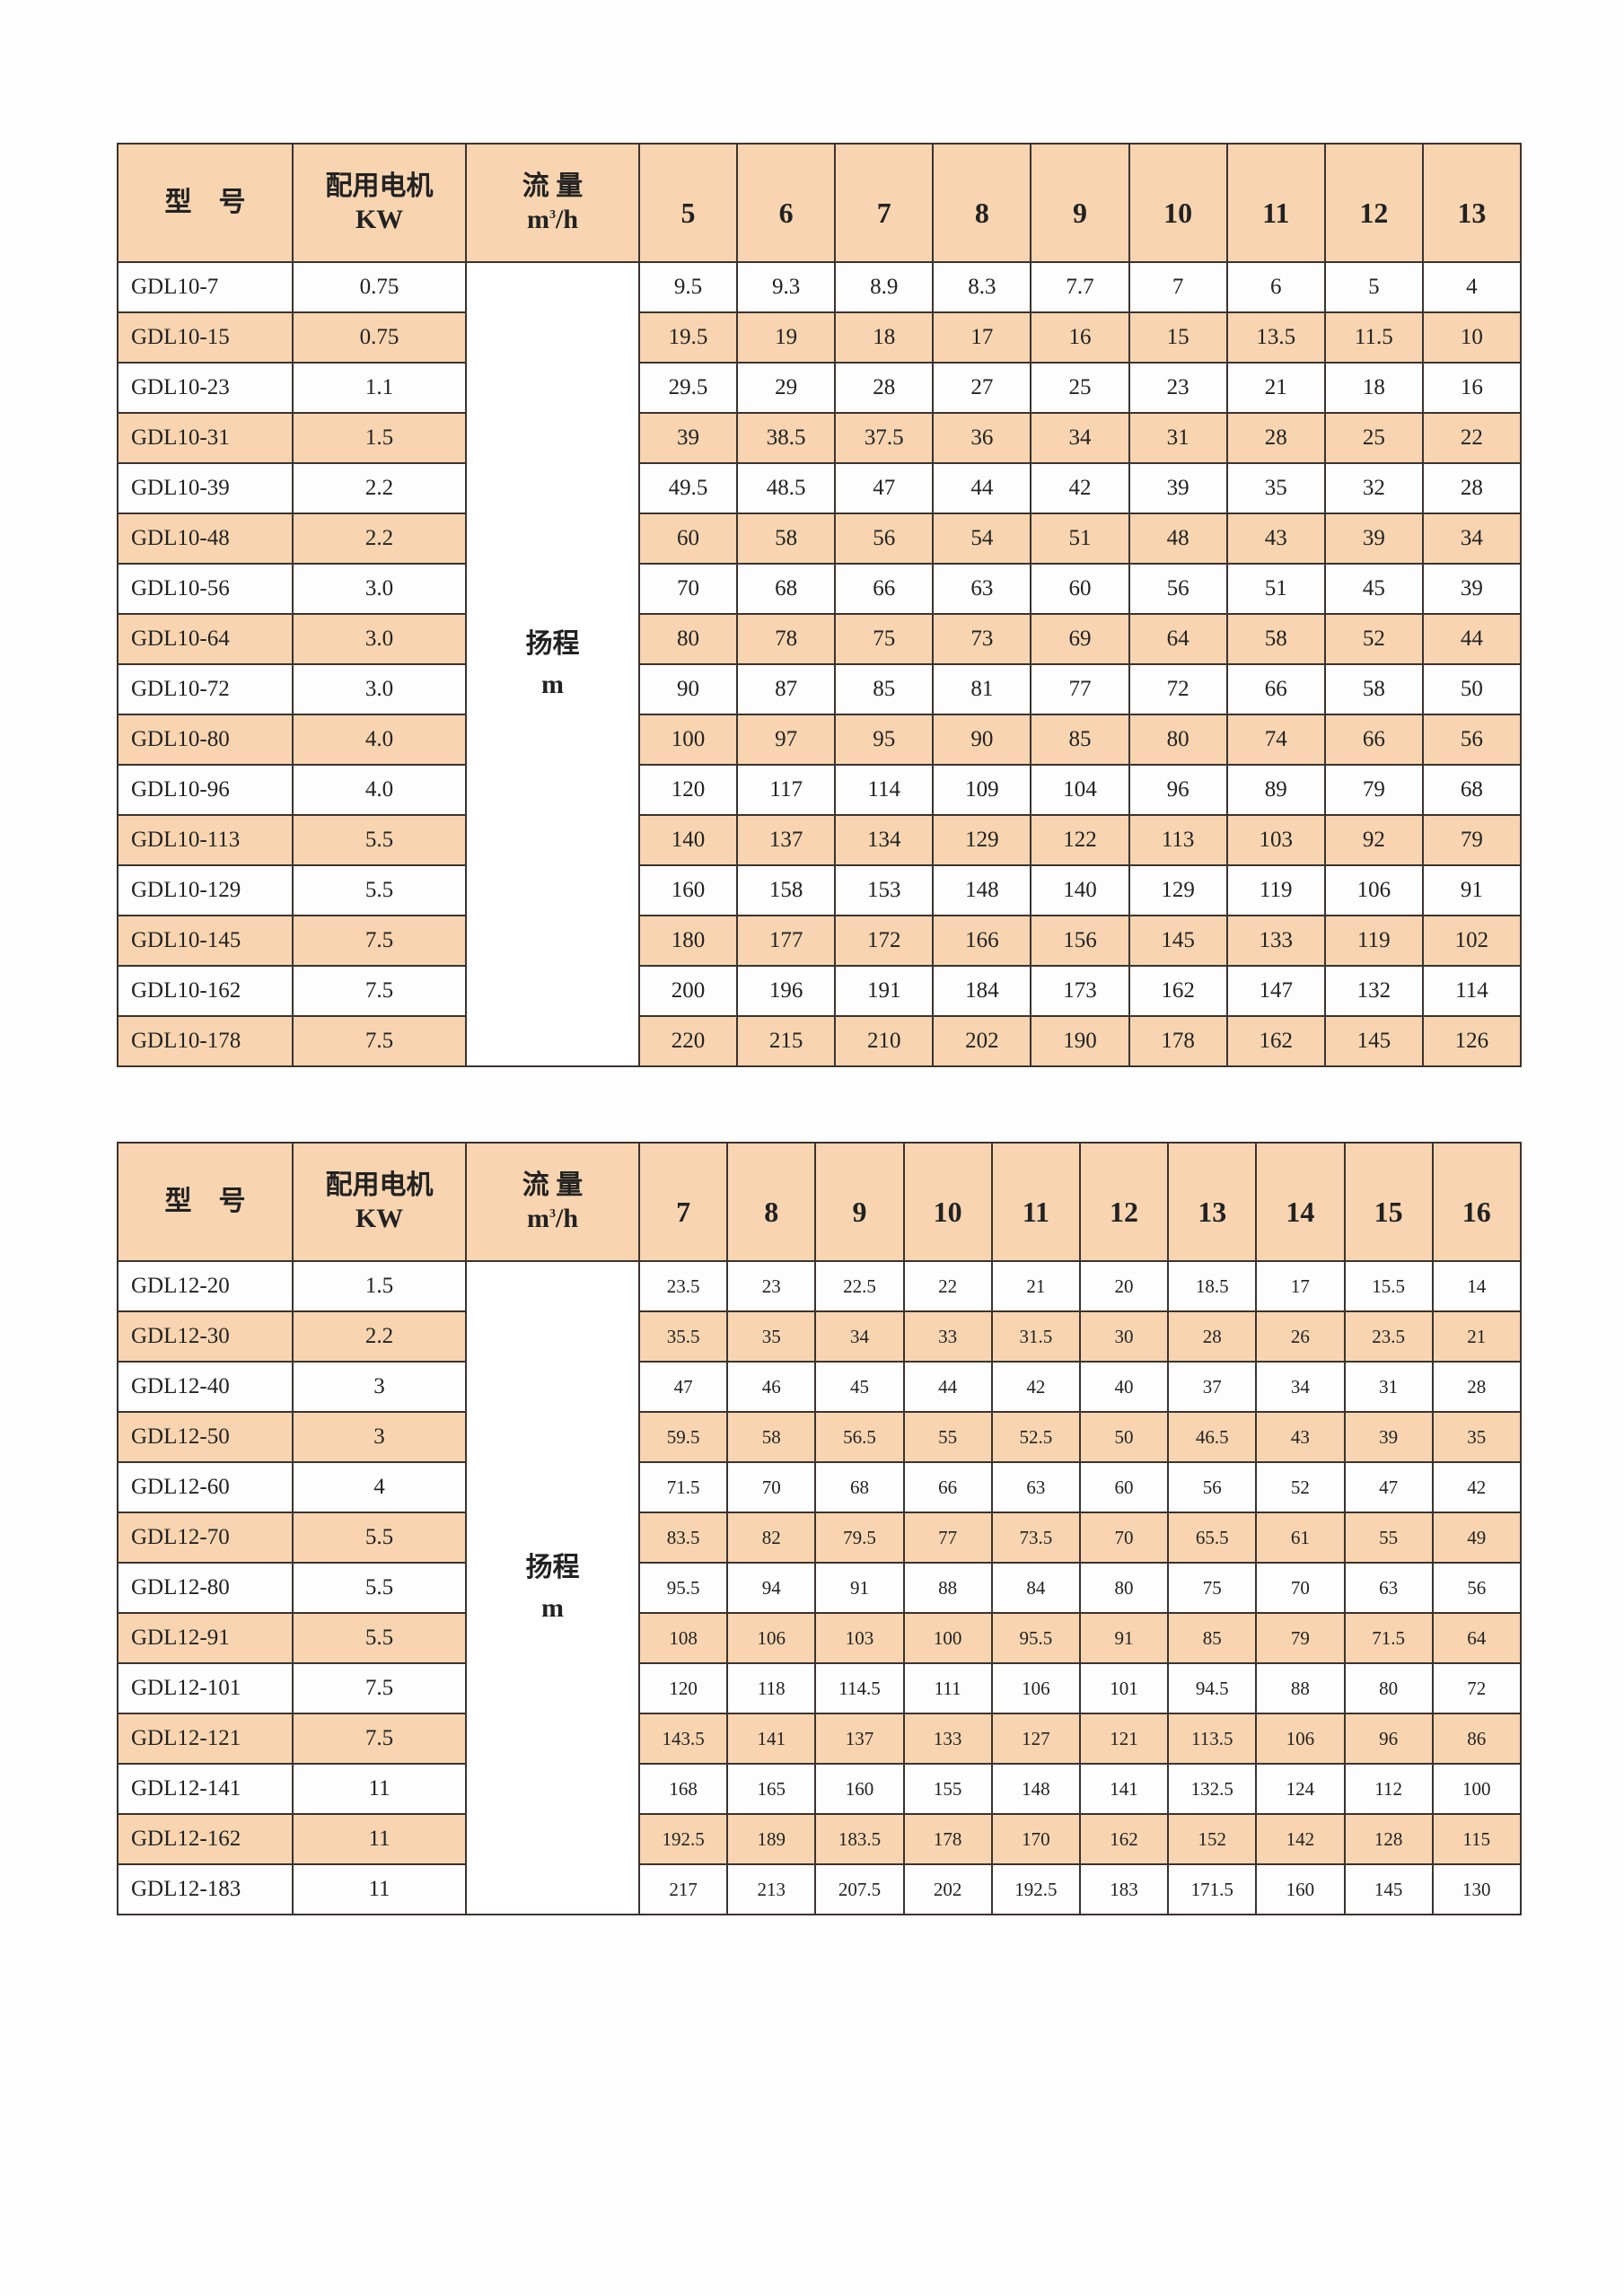 This screenshot has width=1624, height=2296. What do you see at coordinates (819, 1387) in the screenshot?
I see `table-row: GDL12-40 3 47 46 45 44 42 40 37 34 31 28` at bounding box center [819, 1387].